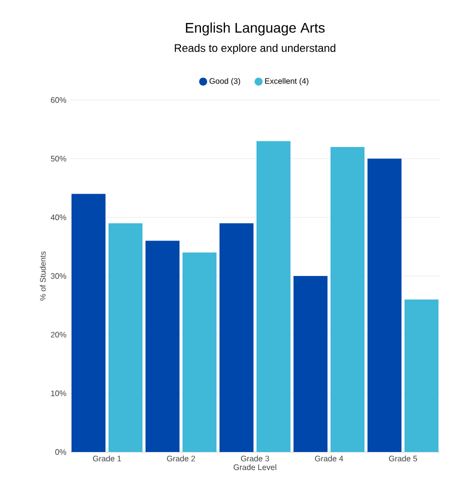 This screenshot has height=481, width=461. Describe the element at coordinates (255, 29) in the screenshot. I see `chart-title: English Language Arts` at that location.